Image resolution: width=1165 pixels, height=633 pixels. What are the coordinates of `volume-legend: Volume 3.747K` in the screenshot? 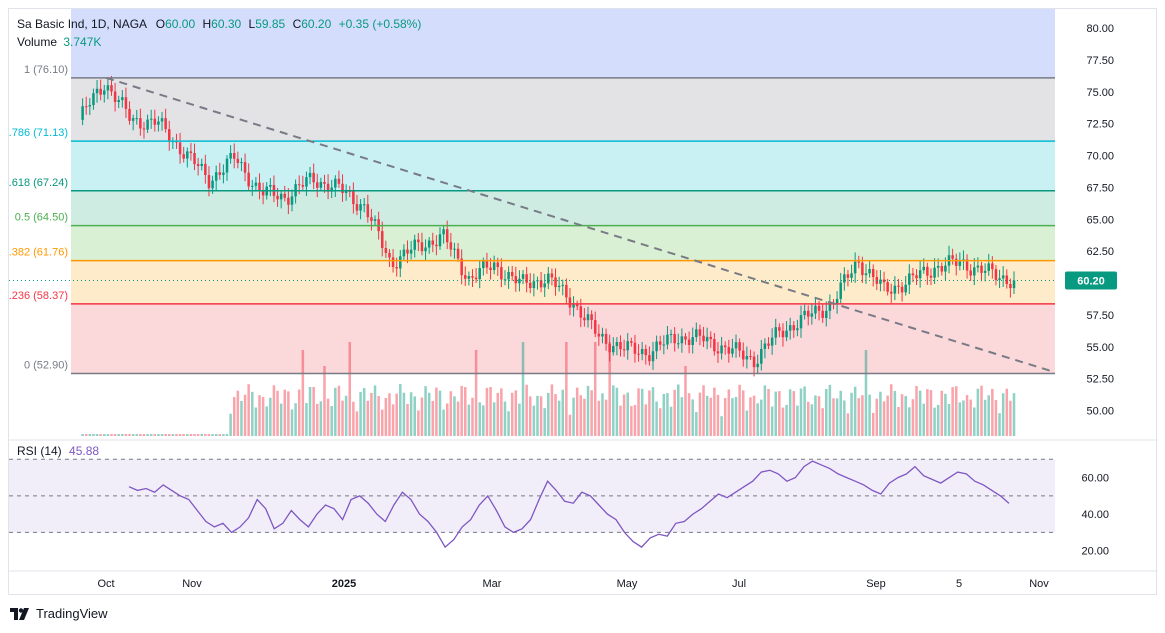 It's located at (59, 42).